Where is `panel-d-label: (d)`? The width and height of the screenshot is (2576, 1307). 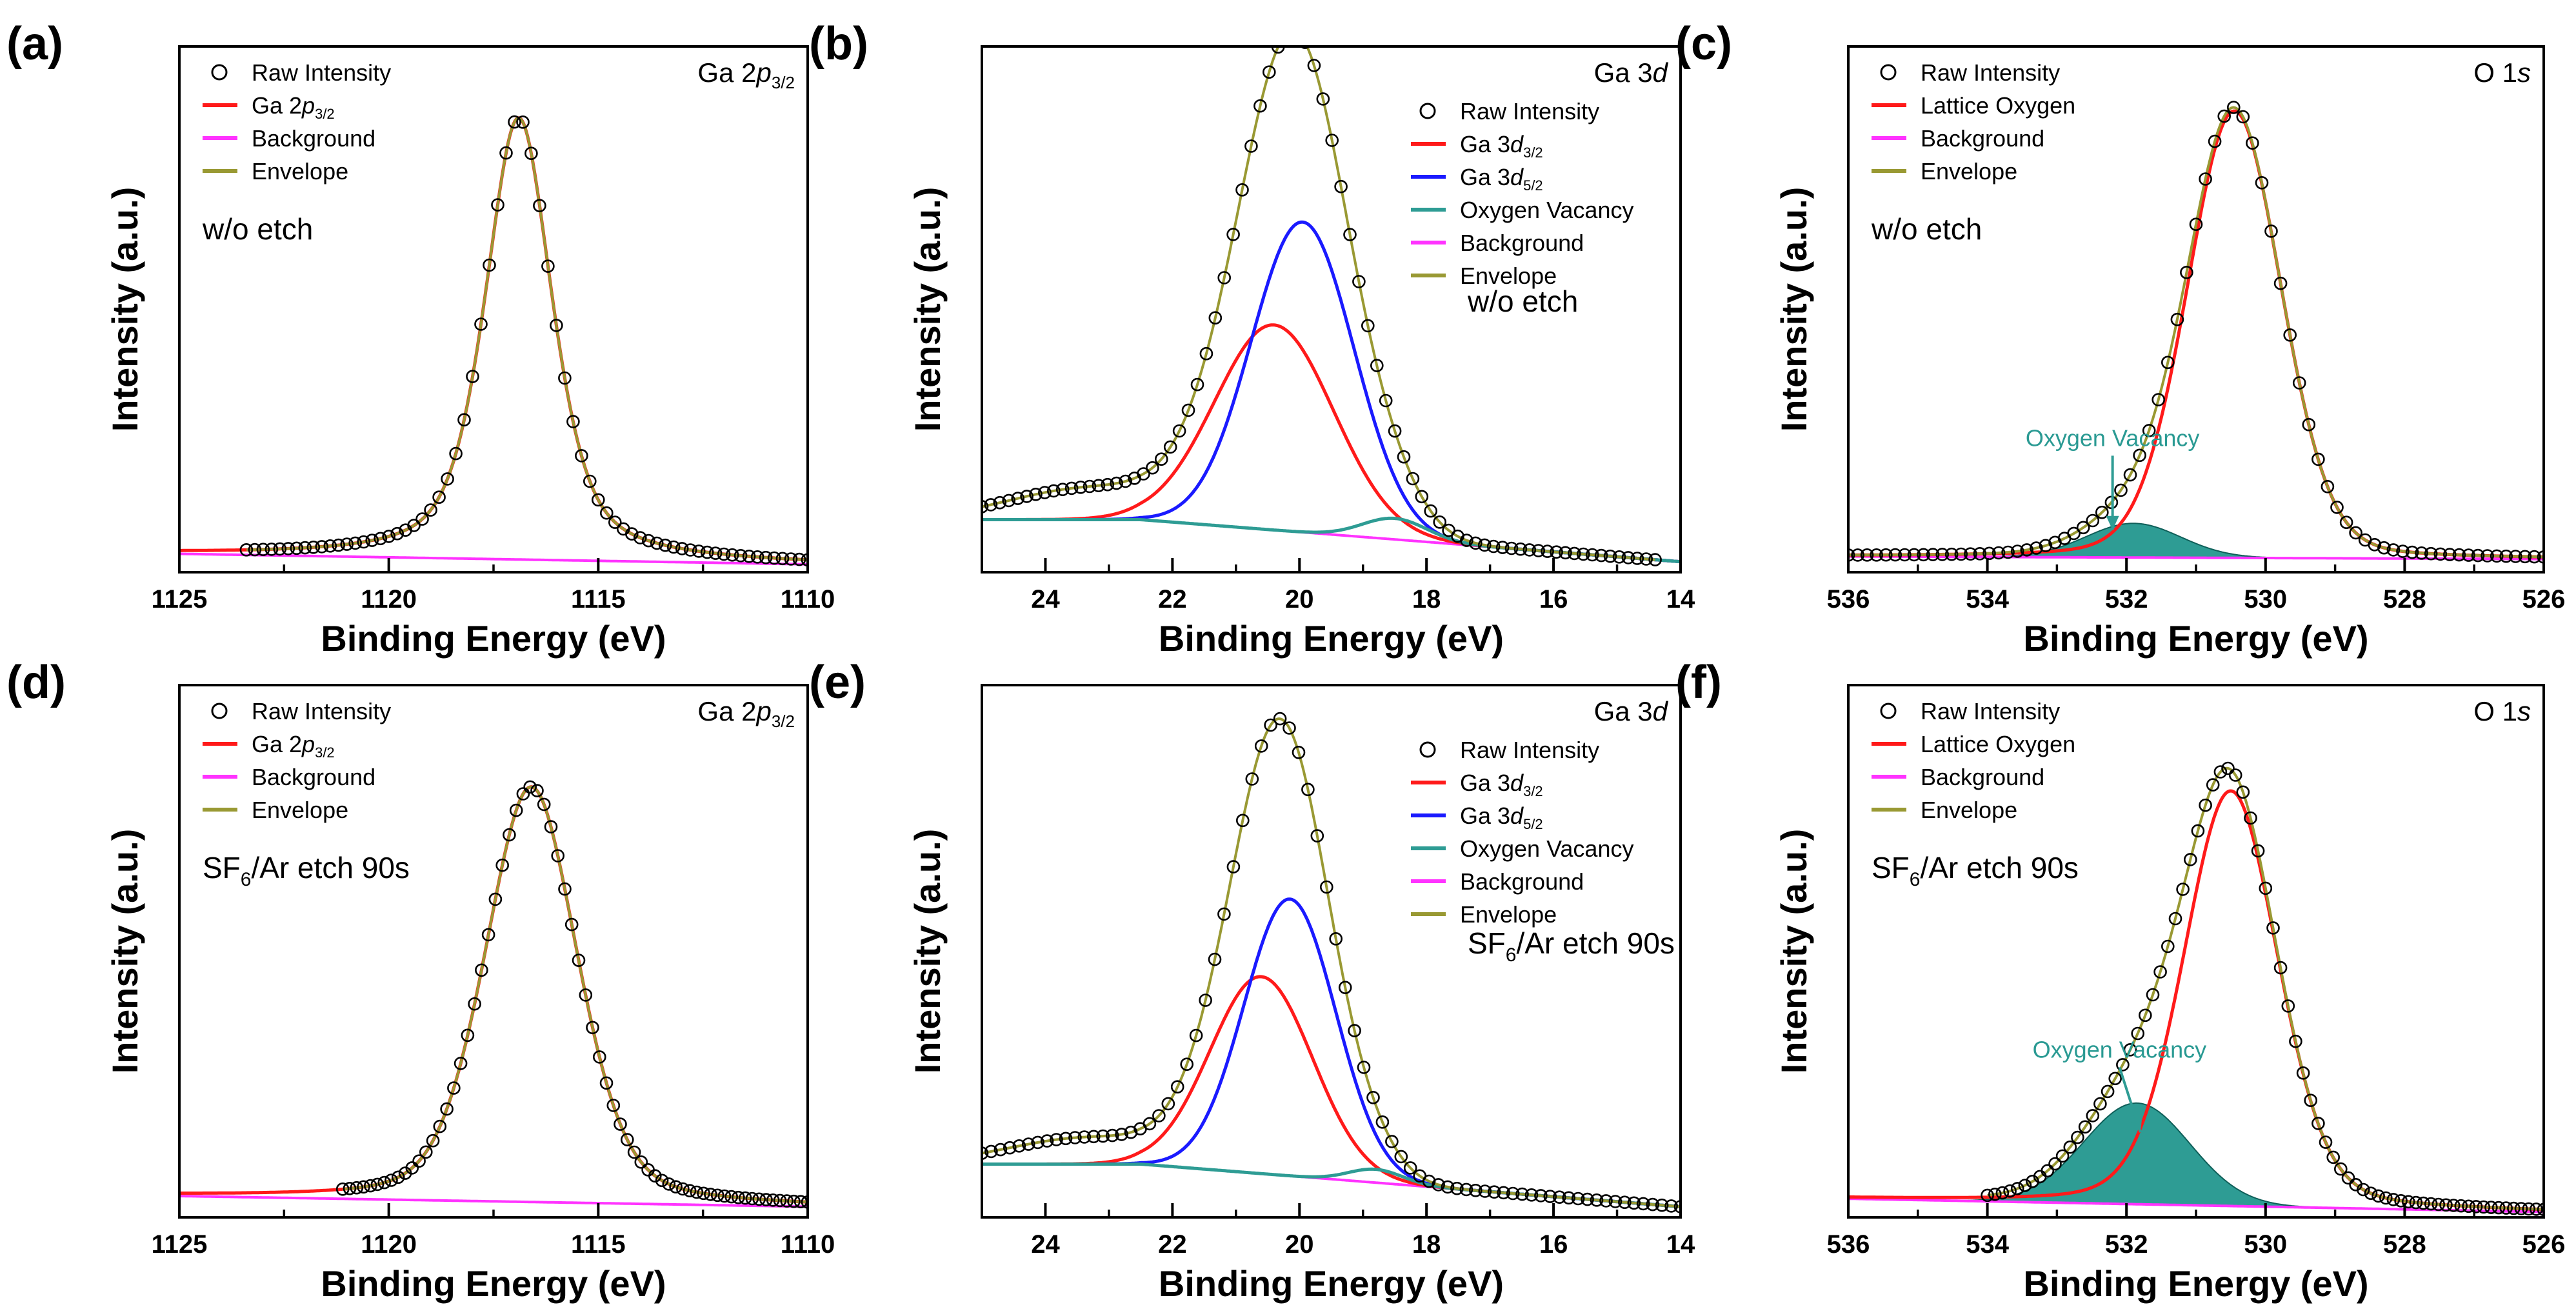
panel-d-label: (d) is located at coordinates (36, 682).